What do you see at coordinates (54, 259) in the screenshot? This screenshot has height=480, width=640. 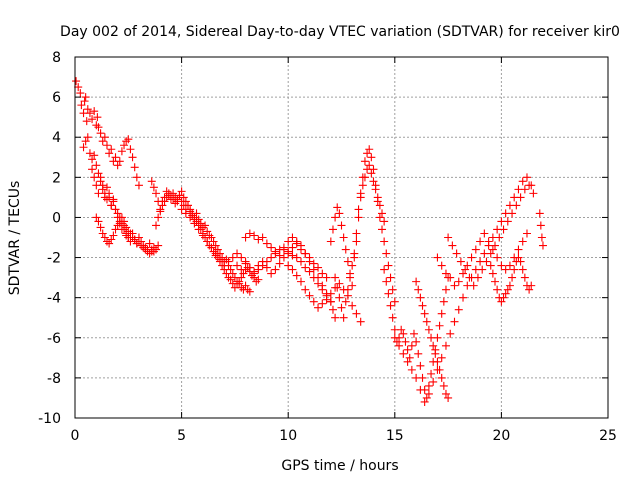 I see `y-tick-label: -2` at bounding box center [54, 259].